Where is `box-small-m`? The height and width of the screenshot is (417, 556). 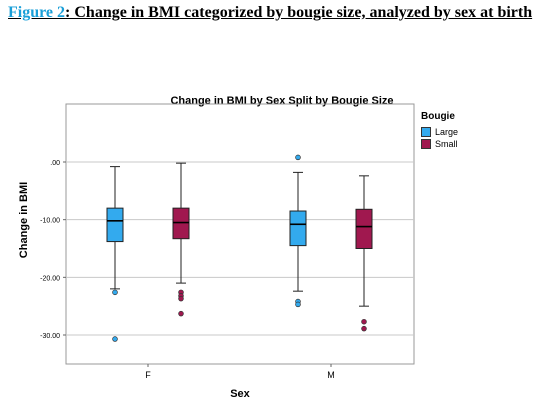
box-small-m is located at coordinates (364, 228).